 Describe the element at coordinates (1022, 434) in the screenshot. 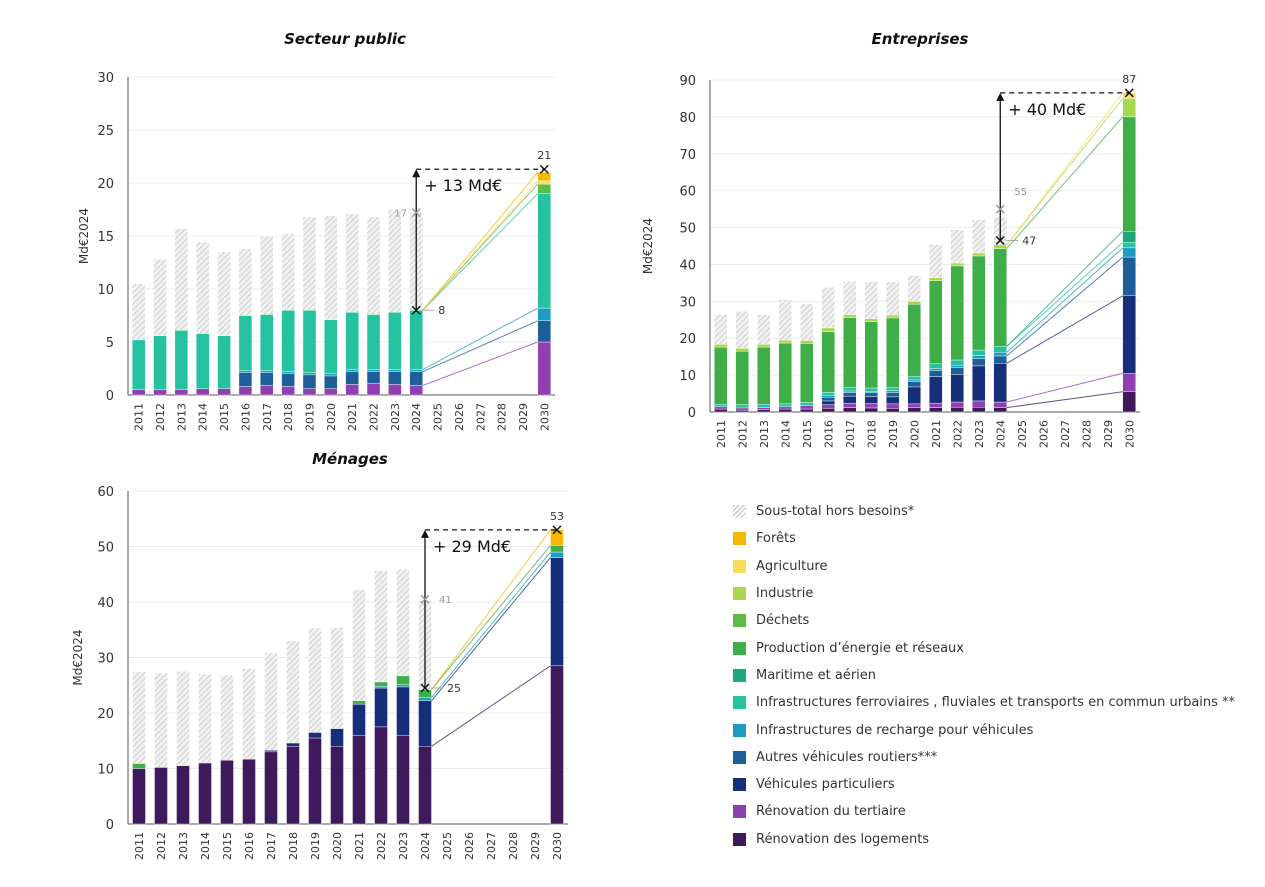

I see `x-tick-label: 2025` at that location.